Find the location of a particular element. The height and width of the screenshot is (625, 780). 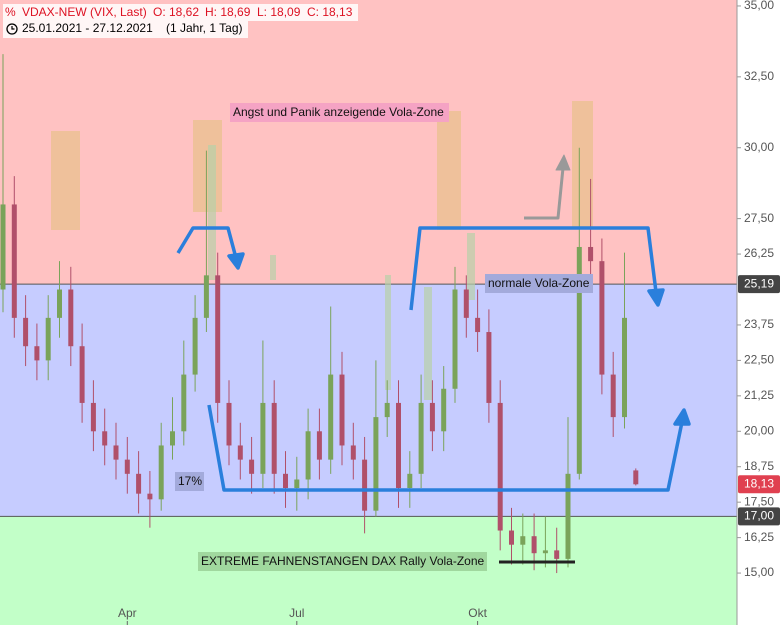

y-tick-label: 17,50 is located at coordinates (759, 501).